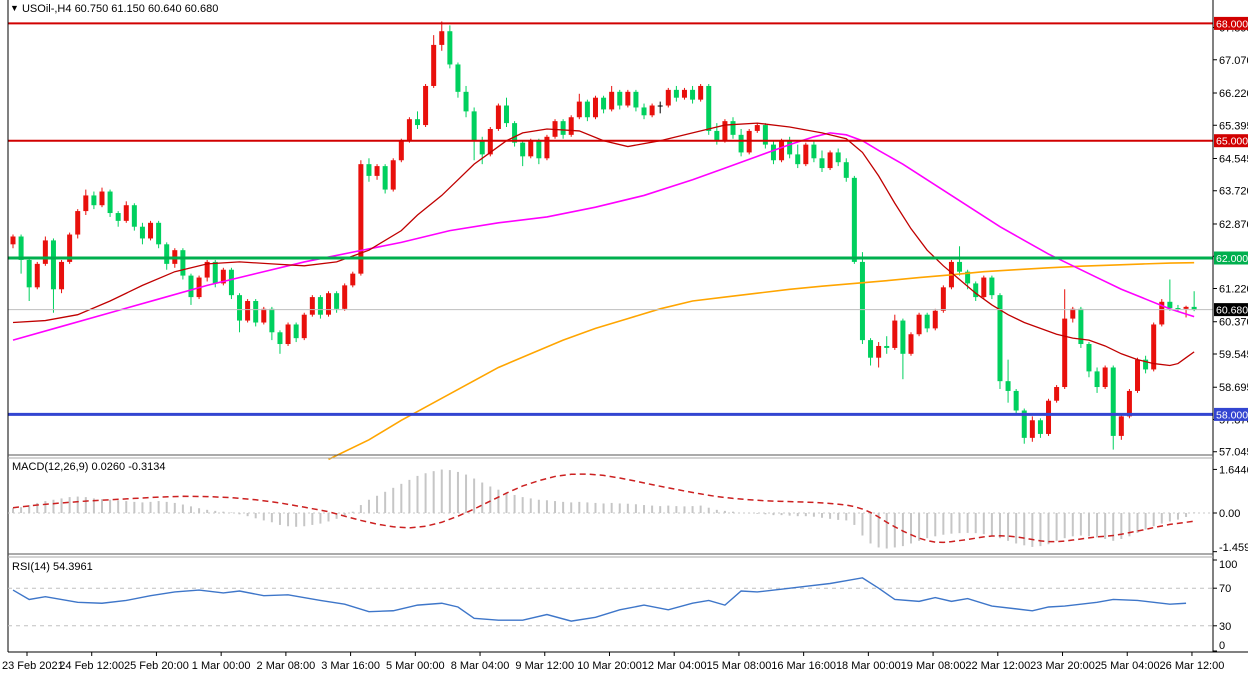  What do you see at coordinates (33, 666) in the screenshot?
I see `time-label: 23 Feb 2021` at bounding box center [33, 666].